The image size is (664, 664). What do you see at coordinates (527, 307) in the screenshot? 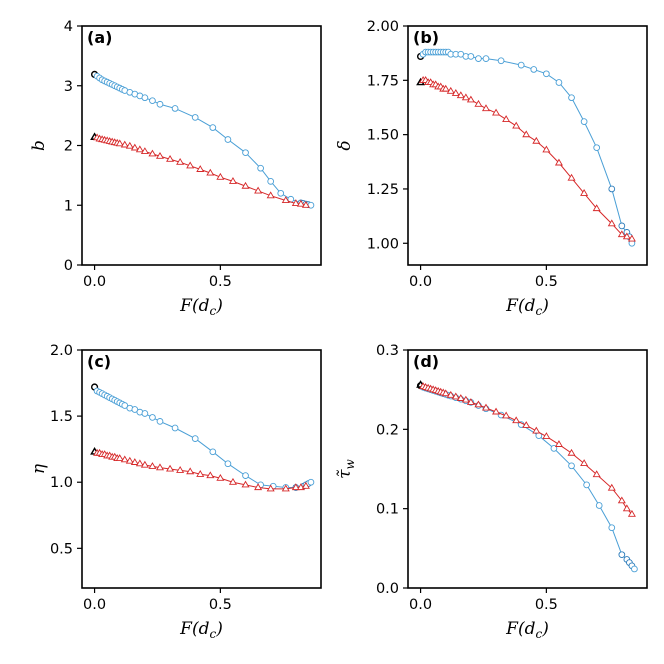
I see `x-axis-label: F(dc)` at bounding box center [527, 307].